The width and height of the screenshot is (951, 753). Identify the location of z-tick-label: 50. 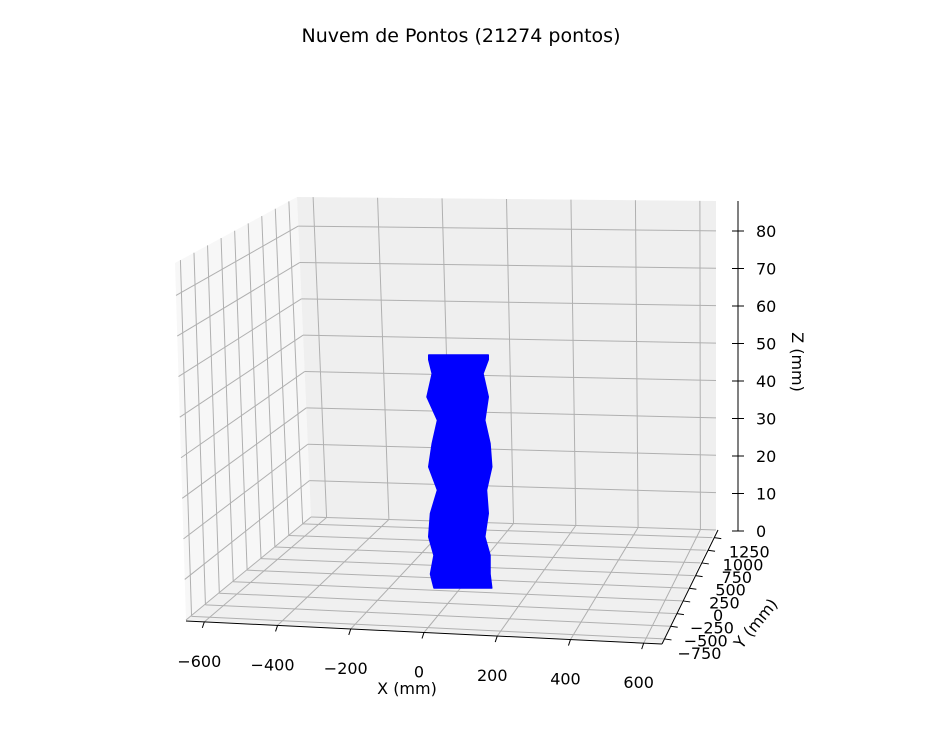
(766, 344).